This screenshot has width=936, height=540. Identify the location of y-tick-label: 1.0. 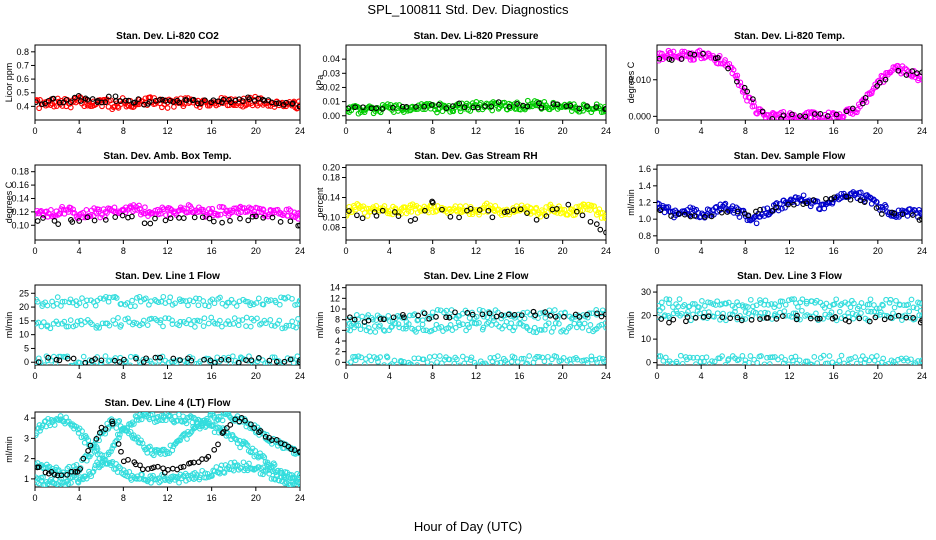
(644, 219).